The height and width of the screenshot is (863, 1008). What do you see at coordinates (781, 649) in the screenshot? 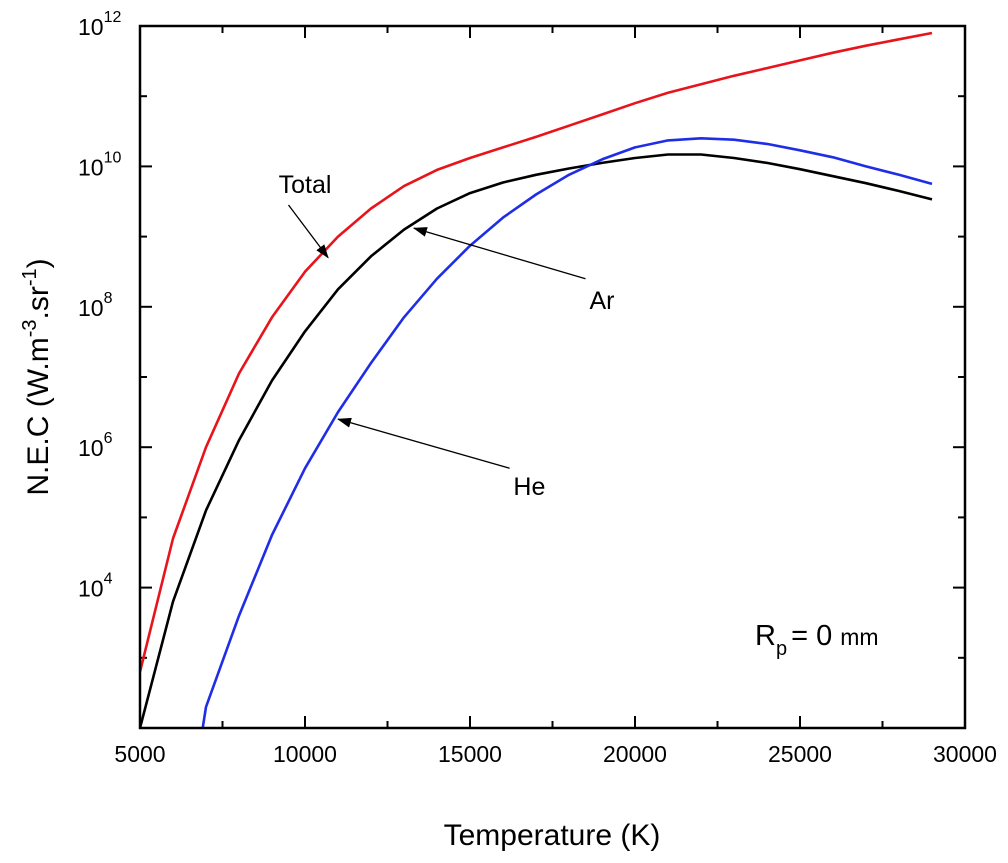
I see `rp-sub: p` at bounding box center [781, 649].